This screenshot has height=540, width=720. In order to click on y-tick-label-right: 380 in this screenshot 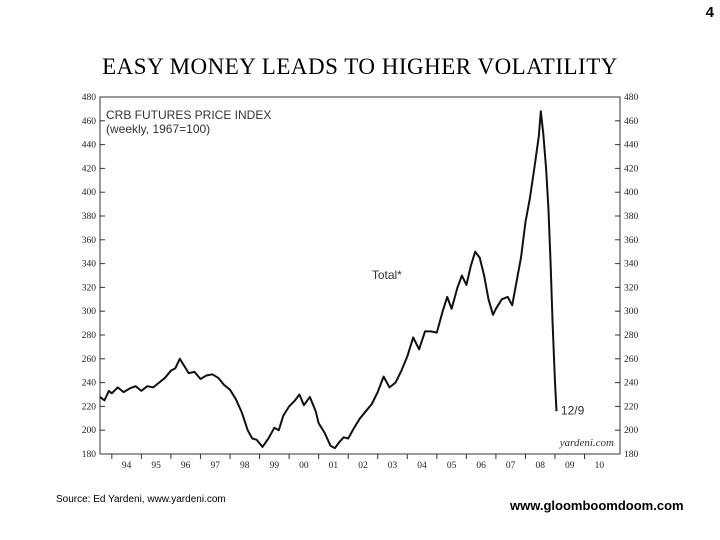, I will do `click(631, 217)`.